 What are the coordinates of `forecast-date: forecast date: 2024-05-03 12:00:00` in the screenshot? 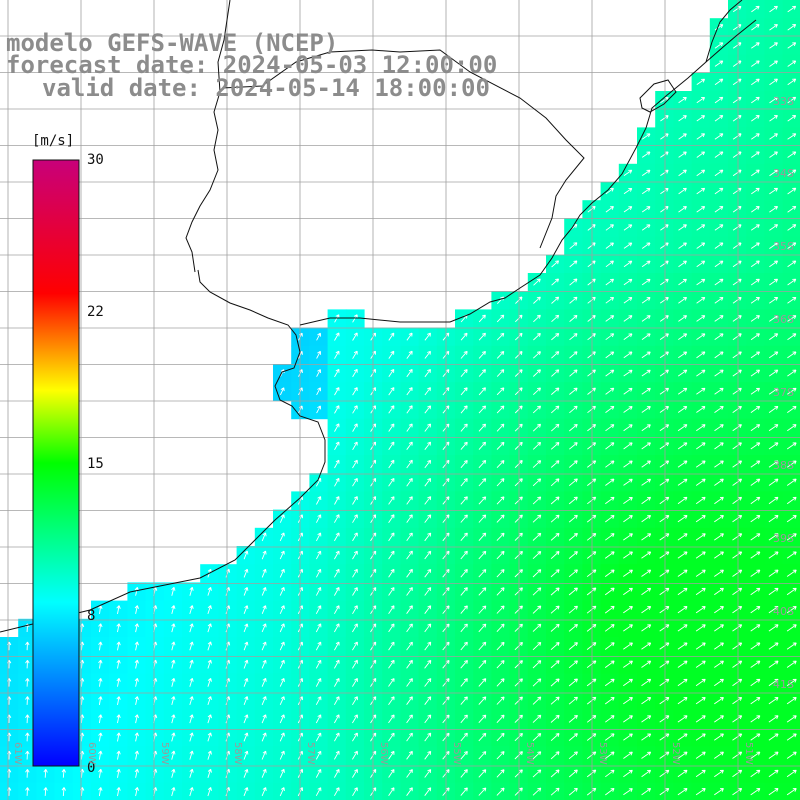 It's located at (252, 65).